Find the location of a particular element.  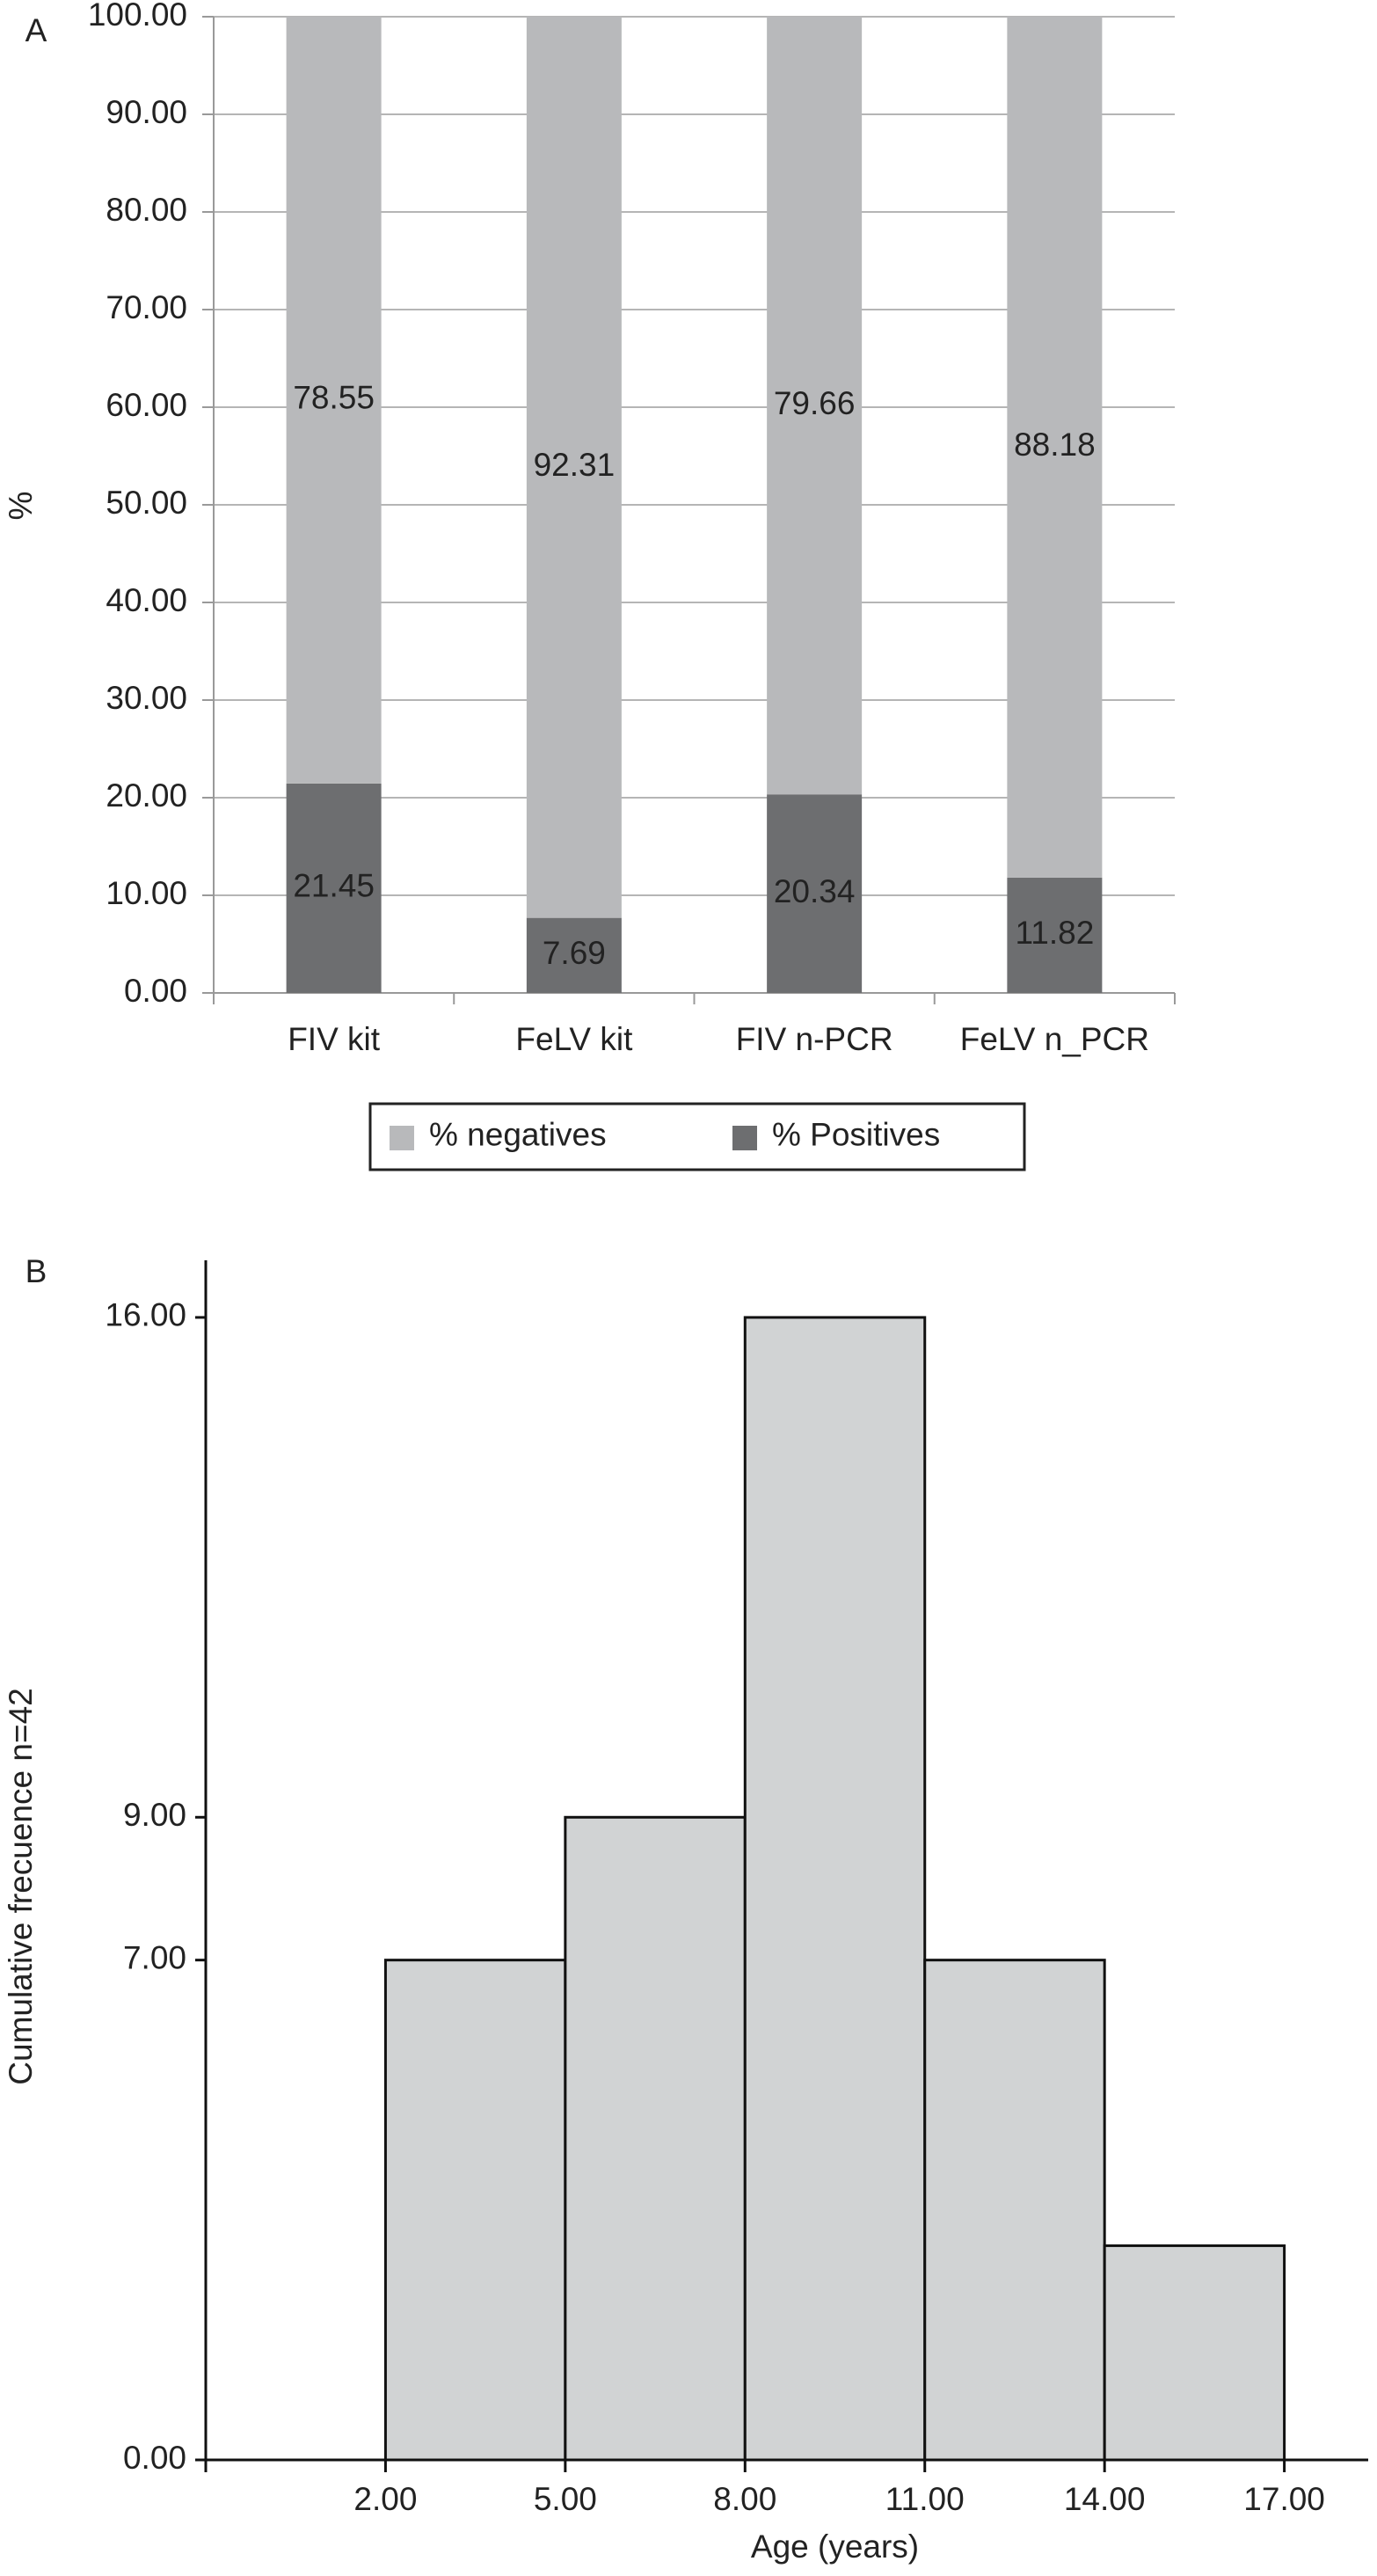

x-tick-label: 8.00 is located at coordinates (744, 2499).